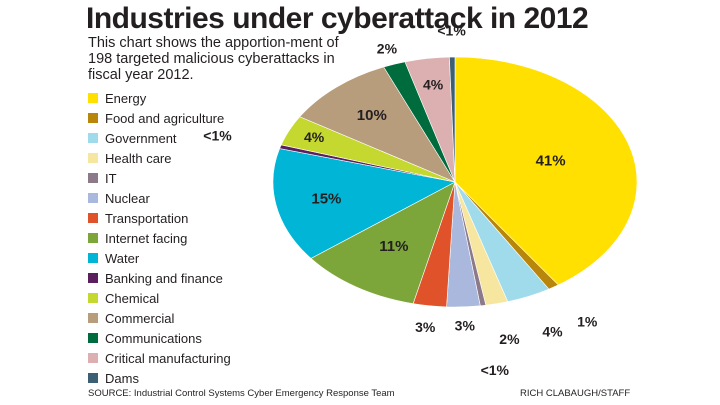  I want to click on legend-label: Energy, so click(126, 98).